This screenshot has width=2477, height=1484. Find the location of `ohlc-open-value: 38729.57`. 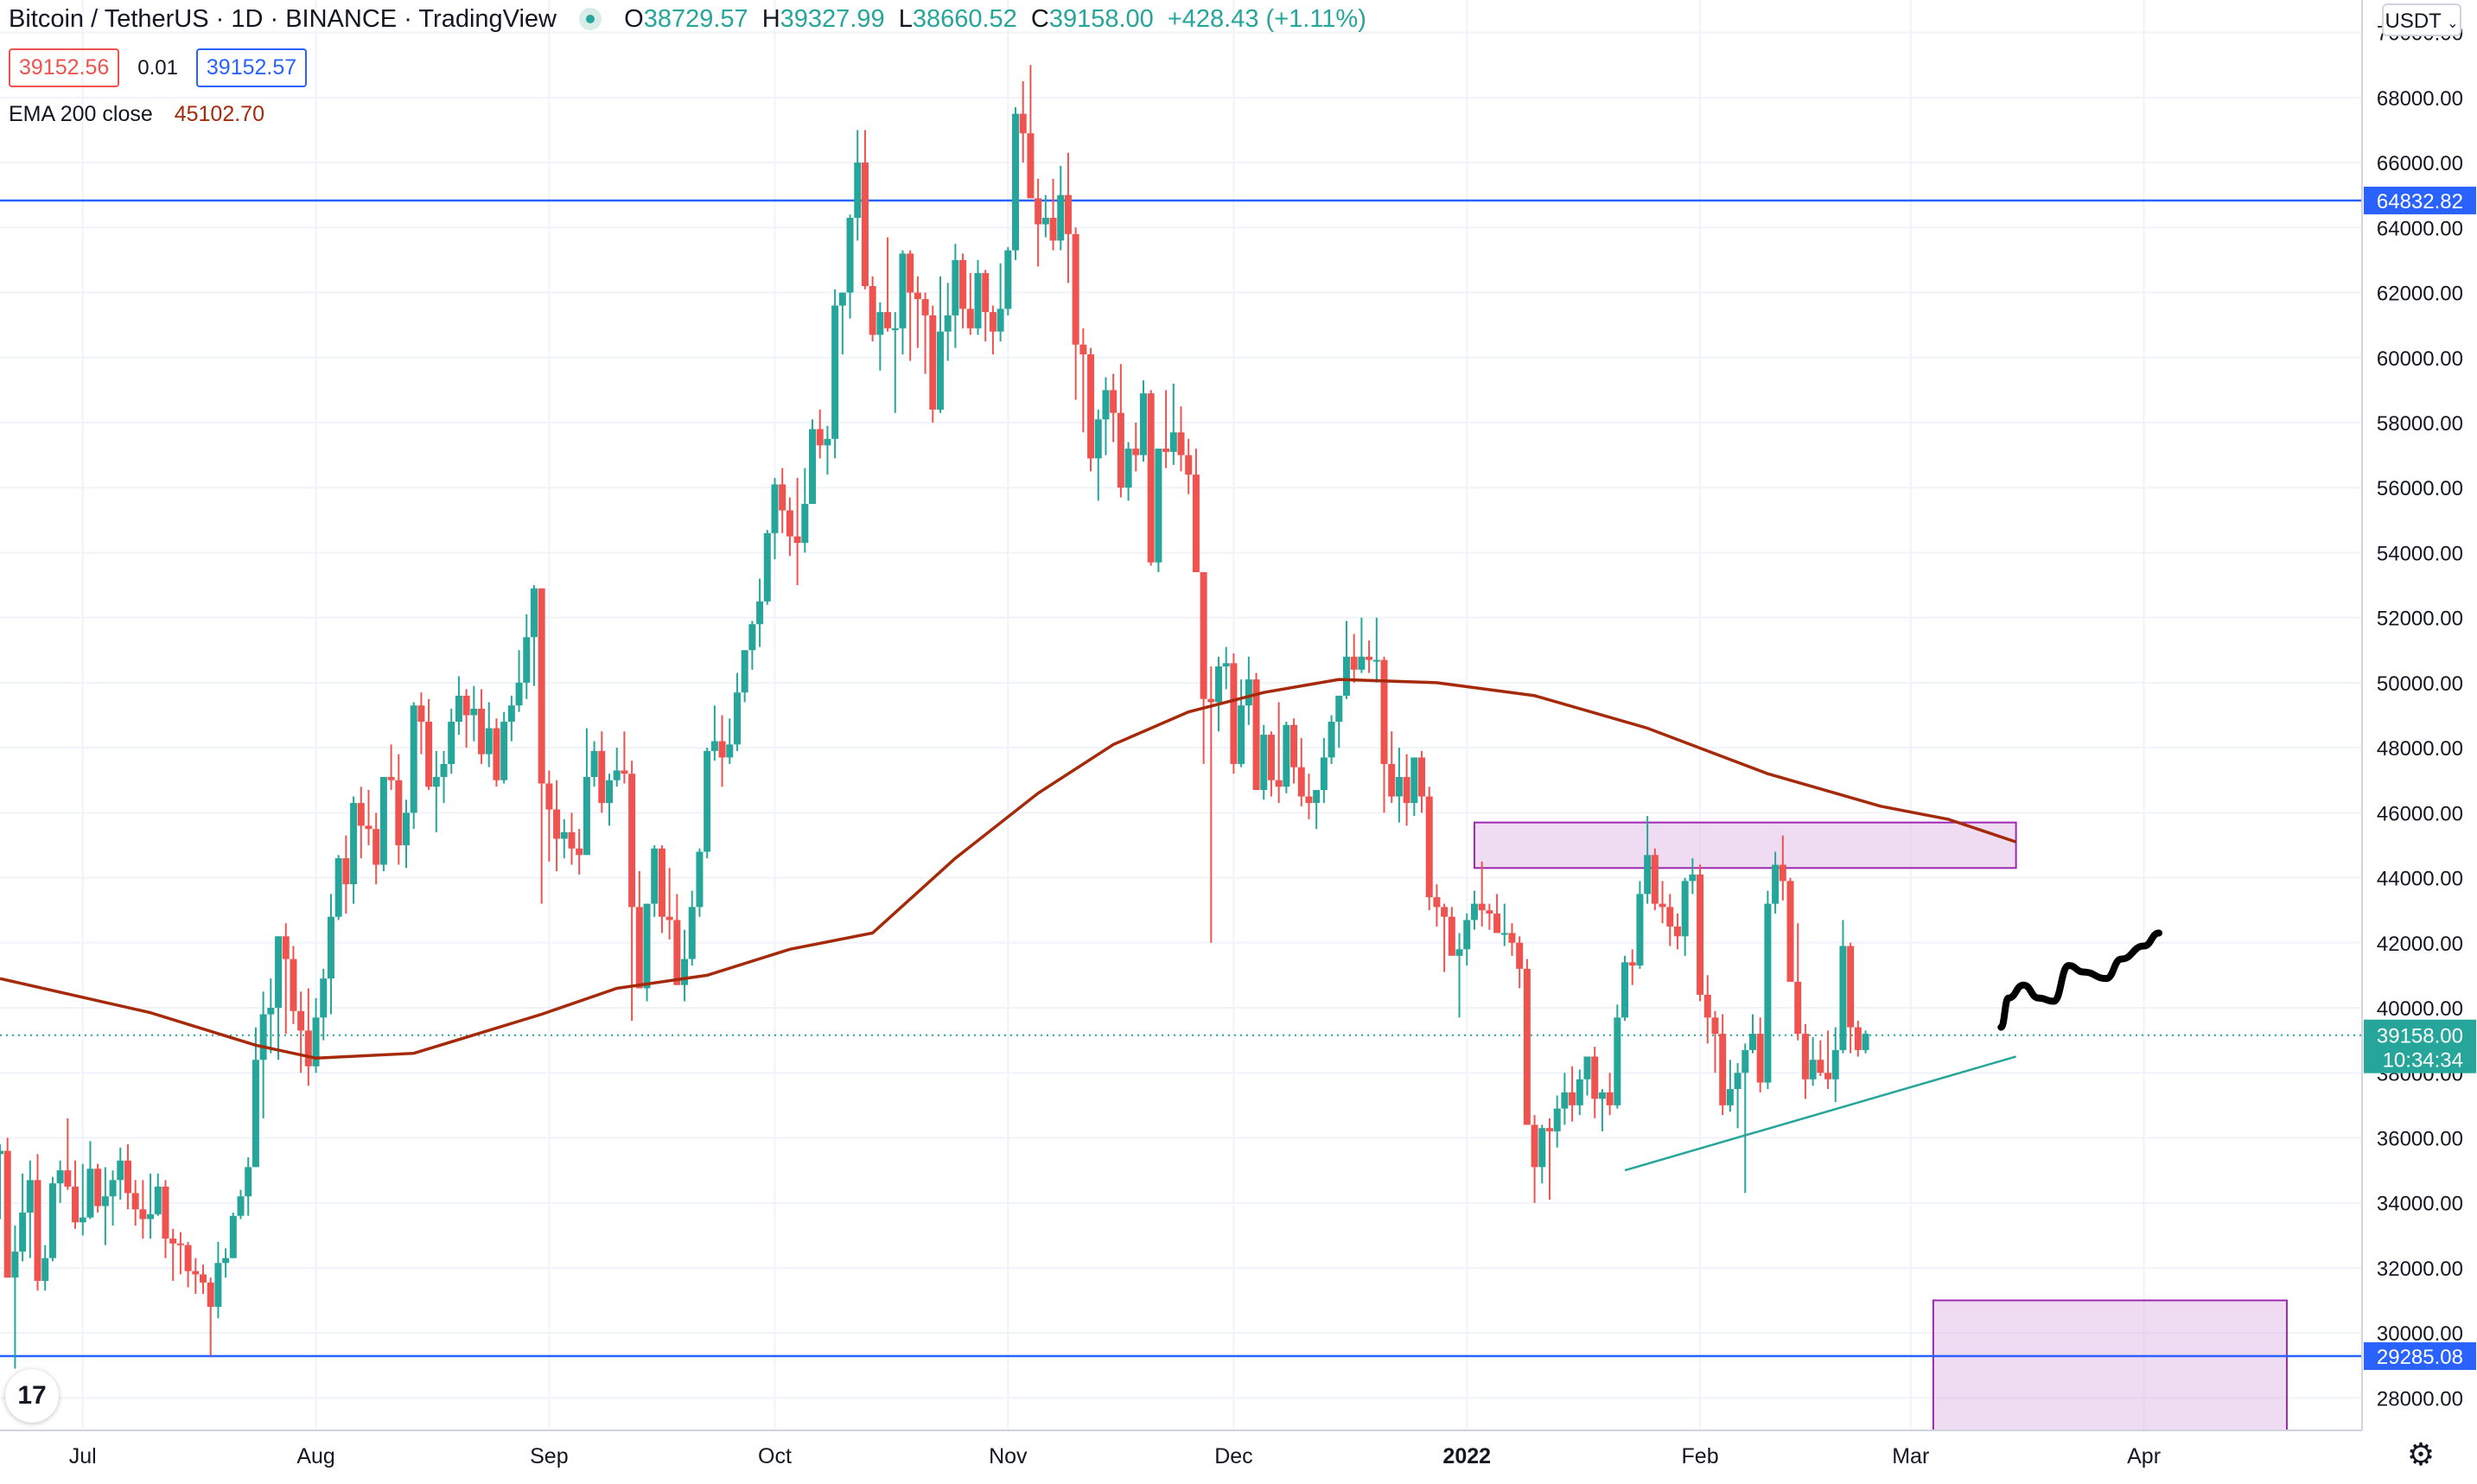

ohlc-open-value: 38729.57 is located at coordinates (695, 19).